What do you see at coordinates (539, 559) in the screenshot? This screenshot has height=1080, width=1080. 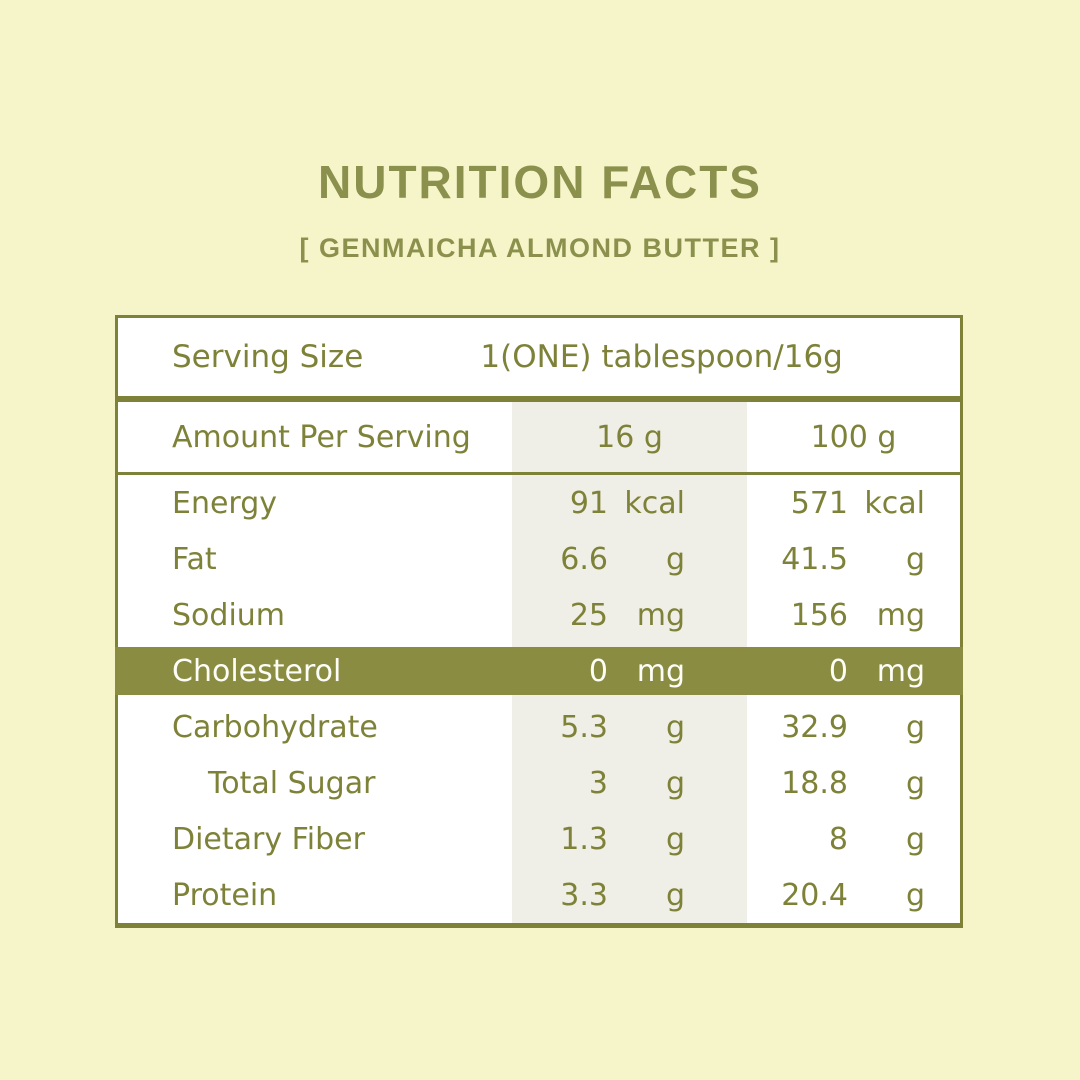 I see `table-row-fat: Fat 6.6 g 41.5 g` at bounding box center [539, 559].